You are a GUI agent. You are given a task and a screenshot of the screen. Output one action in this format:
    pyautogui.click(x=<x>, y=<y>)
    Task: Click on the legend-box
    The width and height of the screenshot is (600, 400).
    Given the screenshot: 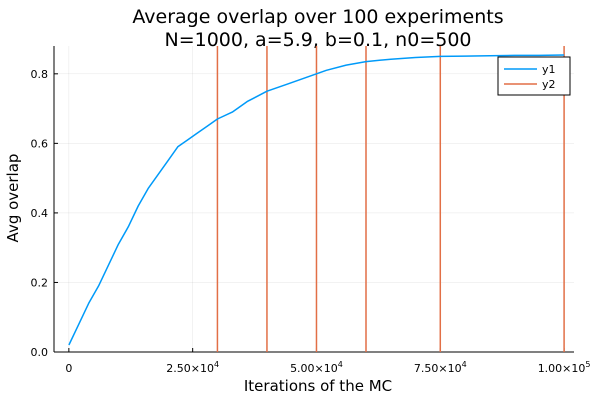 What is the action you would take?
    pyautogui.click(x=534, y=76)
    